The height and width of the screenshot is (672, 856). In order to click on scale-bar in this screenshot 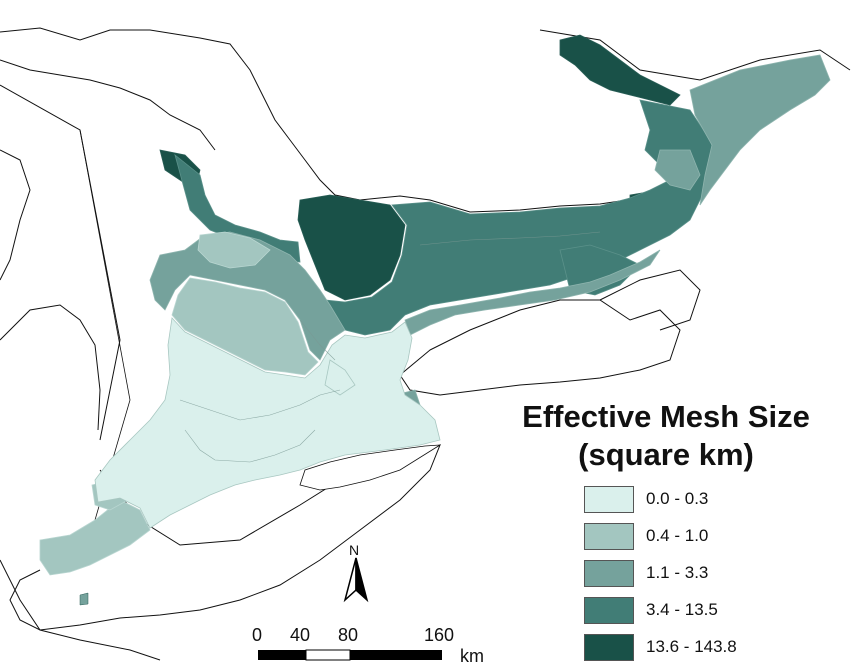, I will do `click(350, 655)`.